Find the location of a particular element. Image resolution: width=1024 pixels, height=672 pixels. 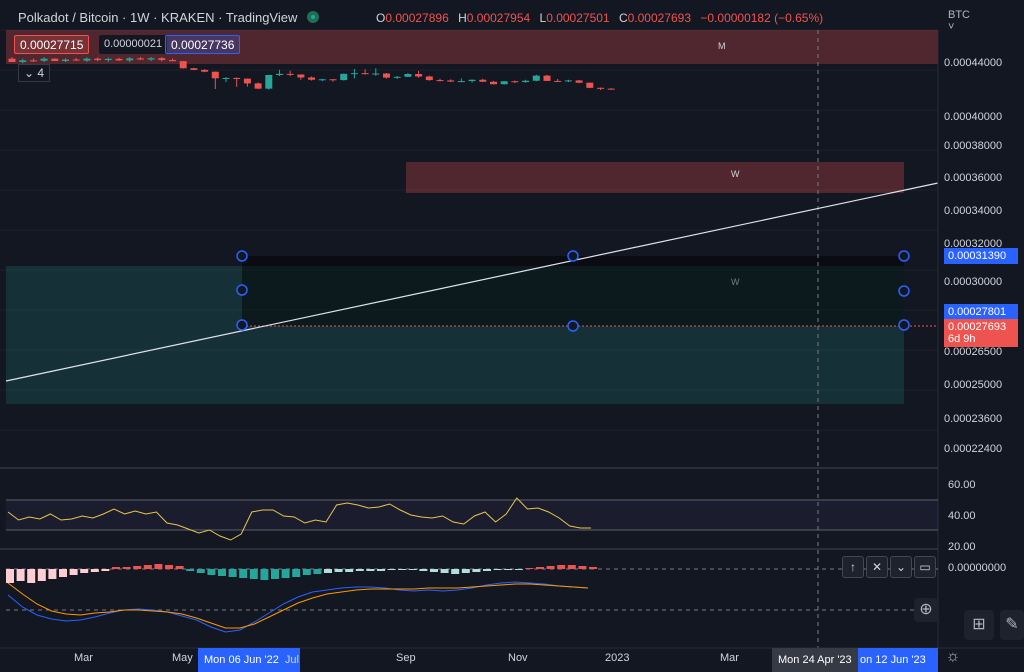

indicators-toggle: ⌄ 4 is located at coordinates (34, 73).